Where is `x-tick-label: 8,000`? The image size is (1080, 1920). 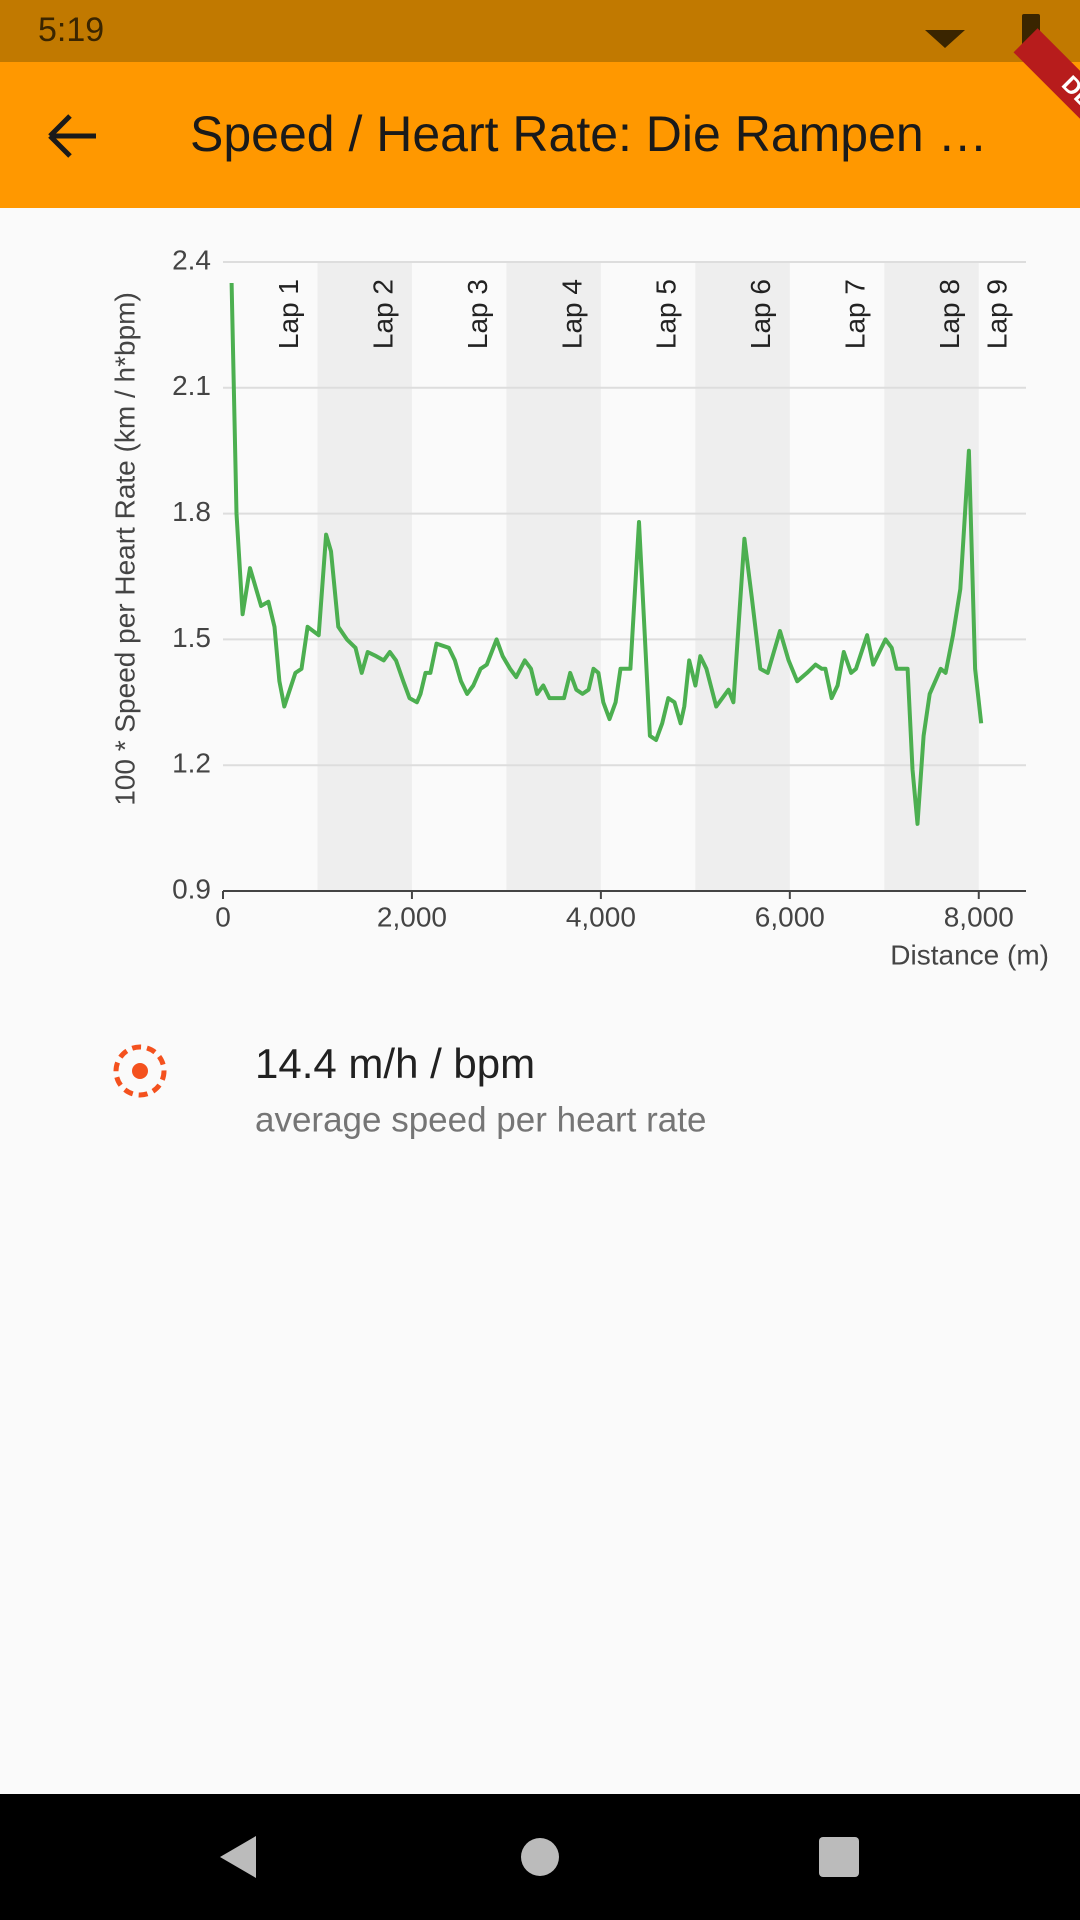 x-tick-label: 8,000 is located at coordinates (979, 916).